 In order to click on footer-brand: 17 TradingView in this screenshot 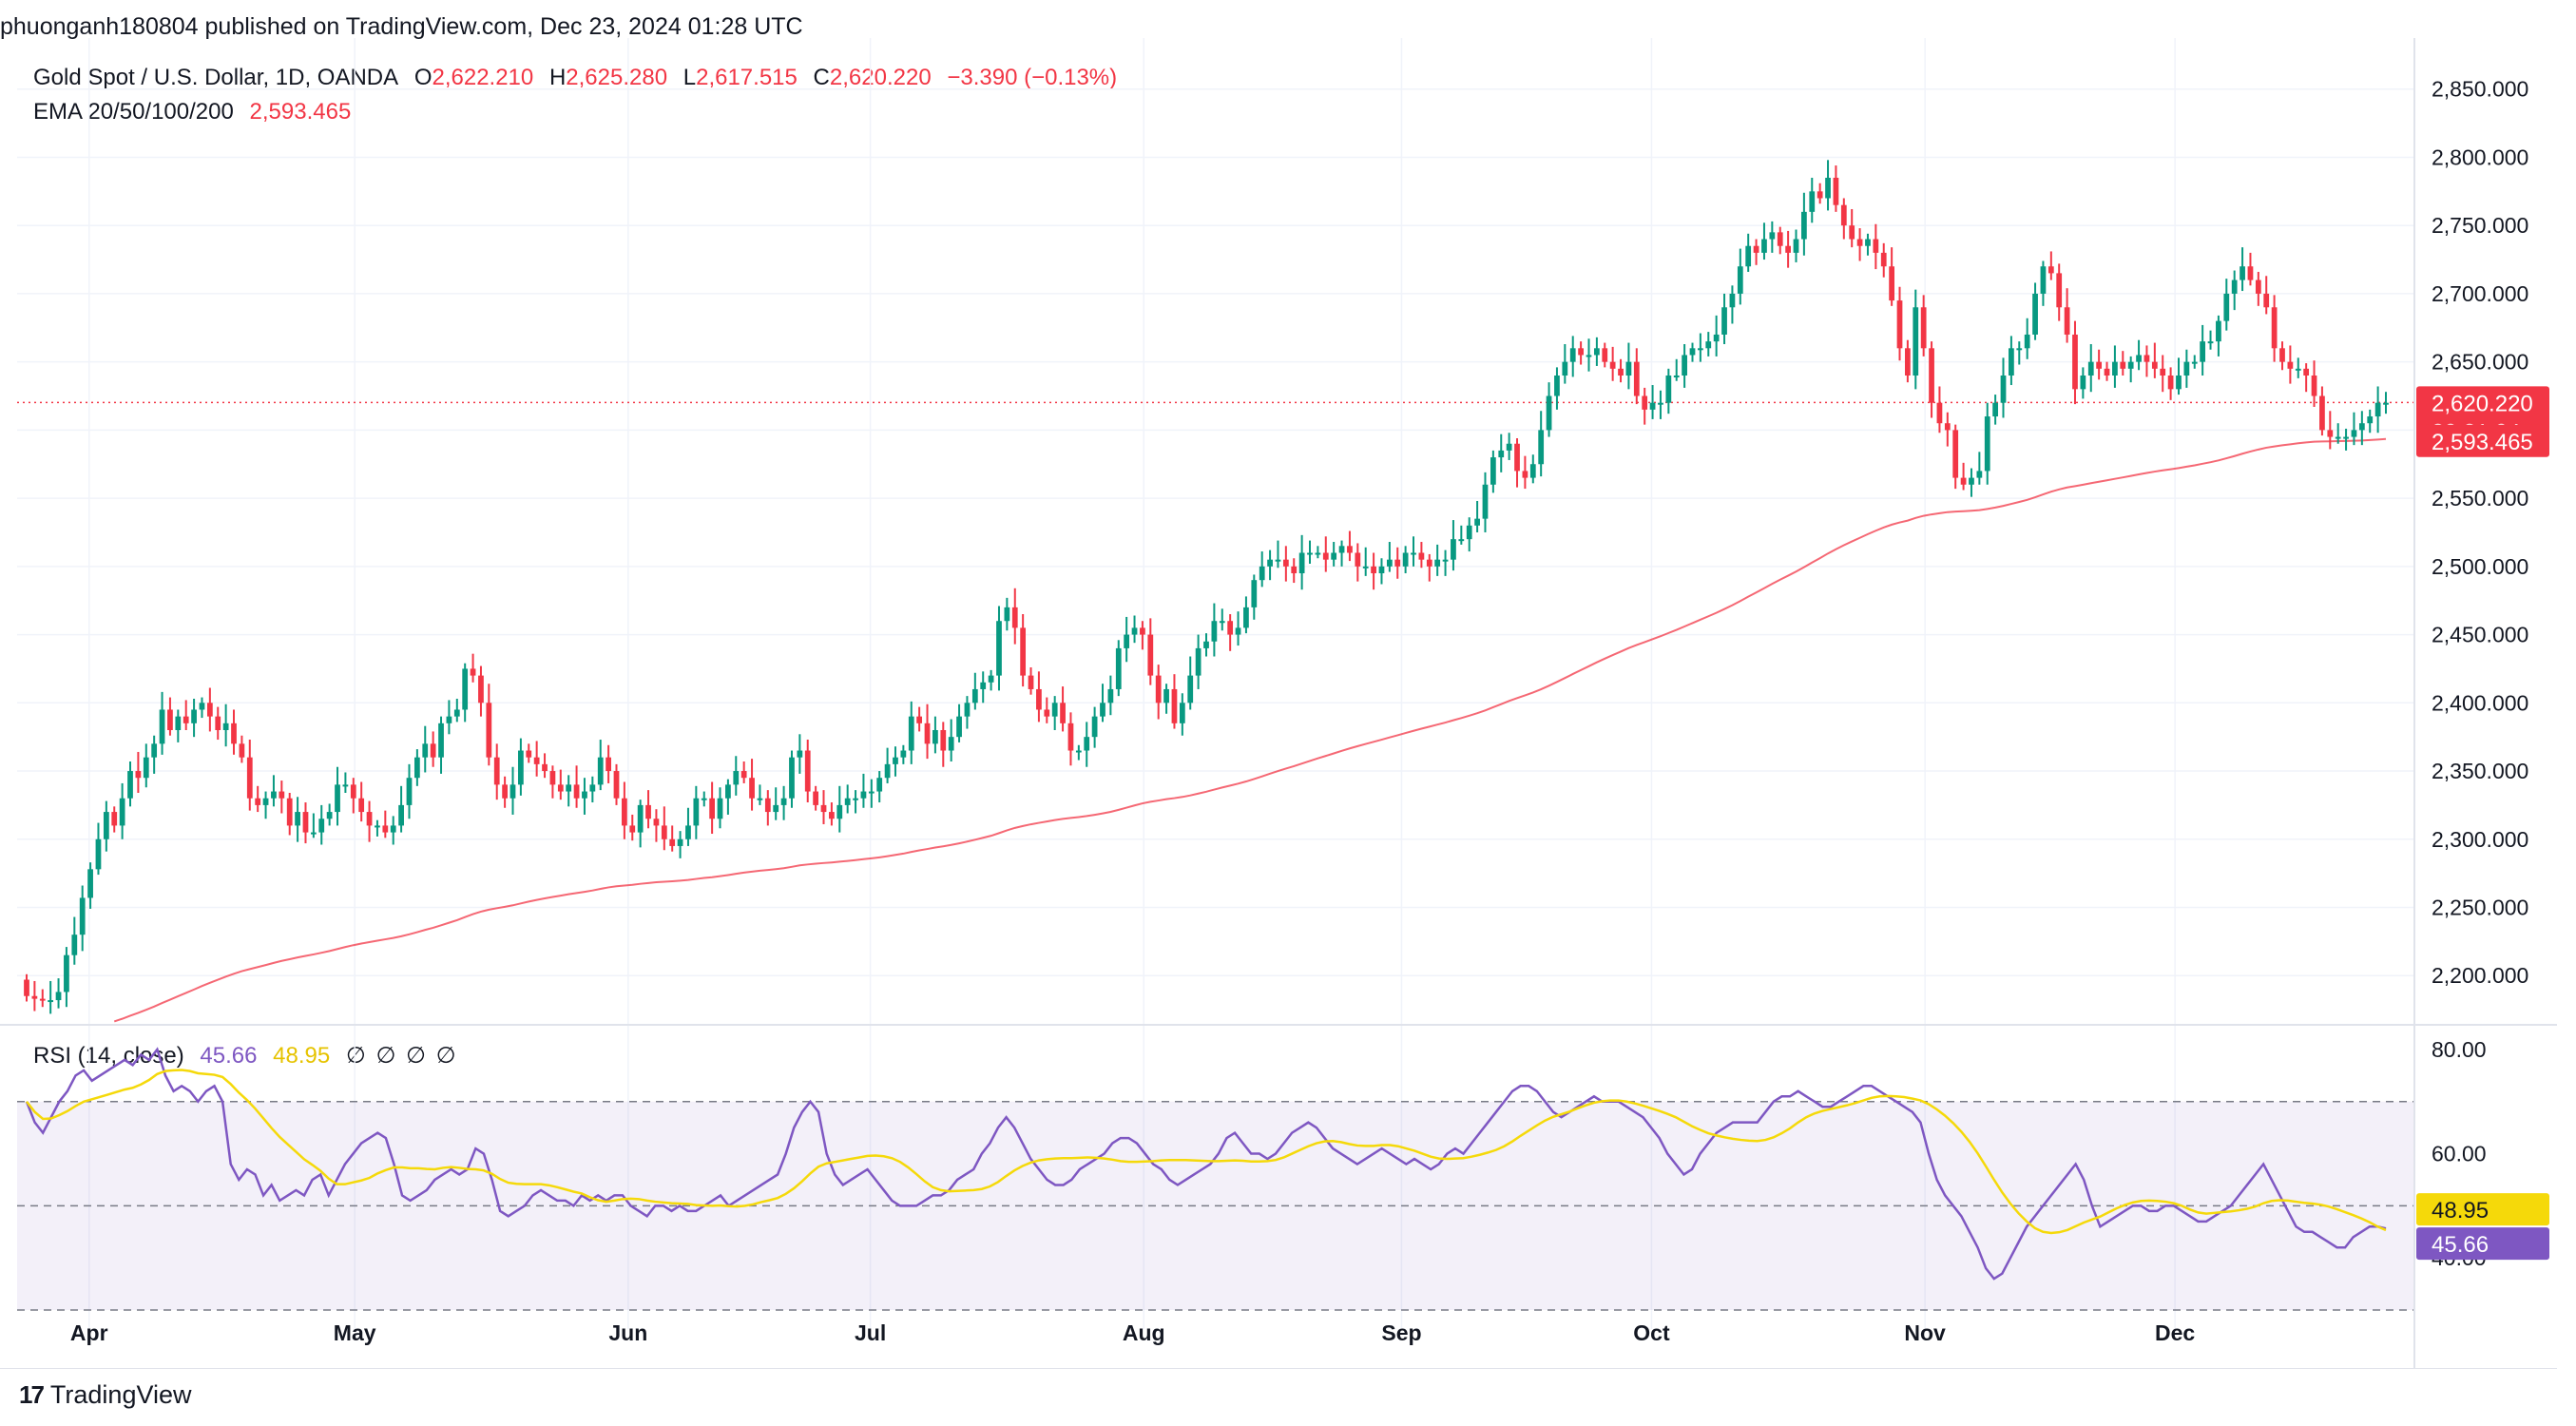, I will do `click(106, 1395)`.